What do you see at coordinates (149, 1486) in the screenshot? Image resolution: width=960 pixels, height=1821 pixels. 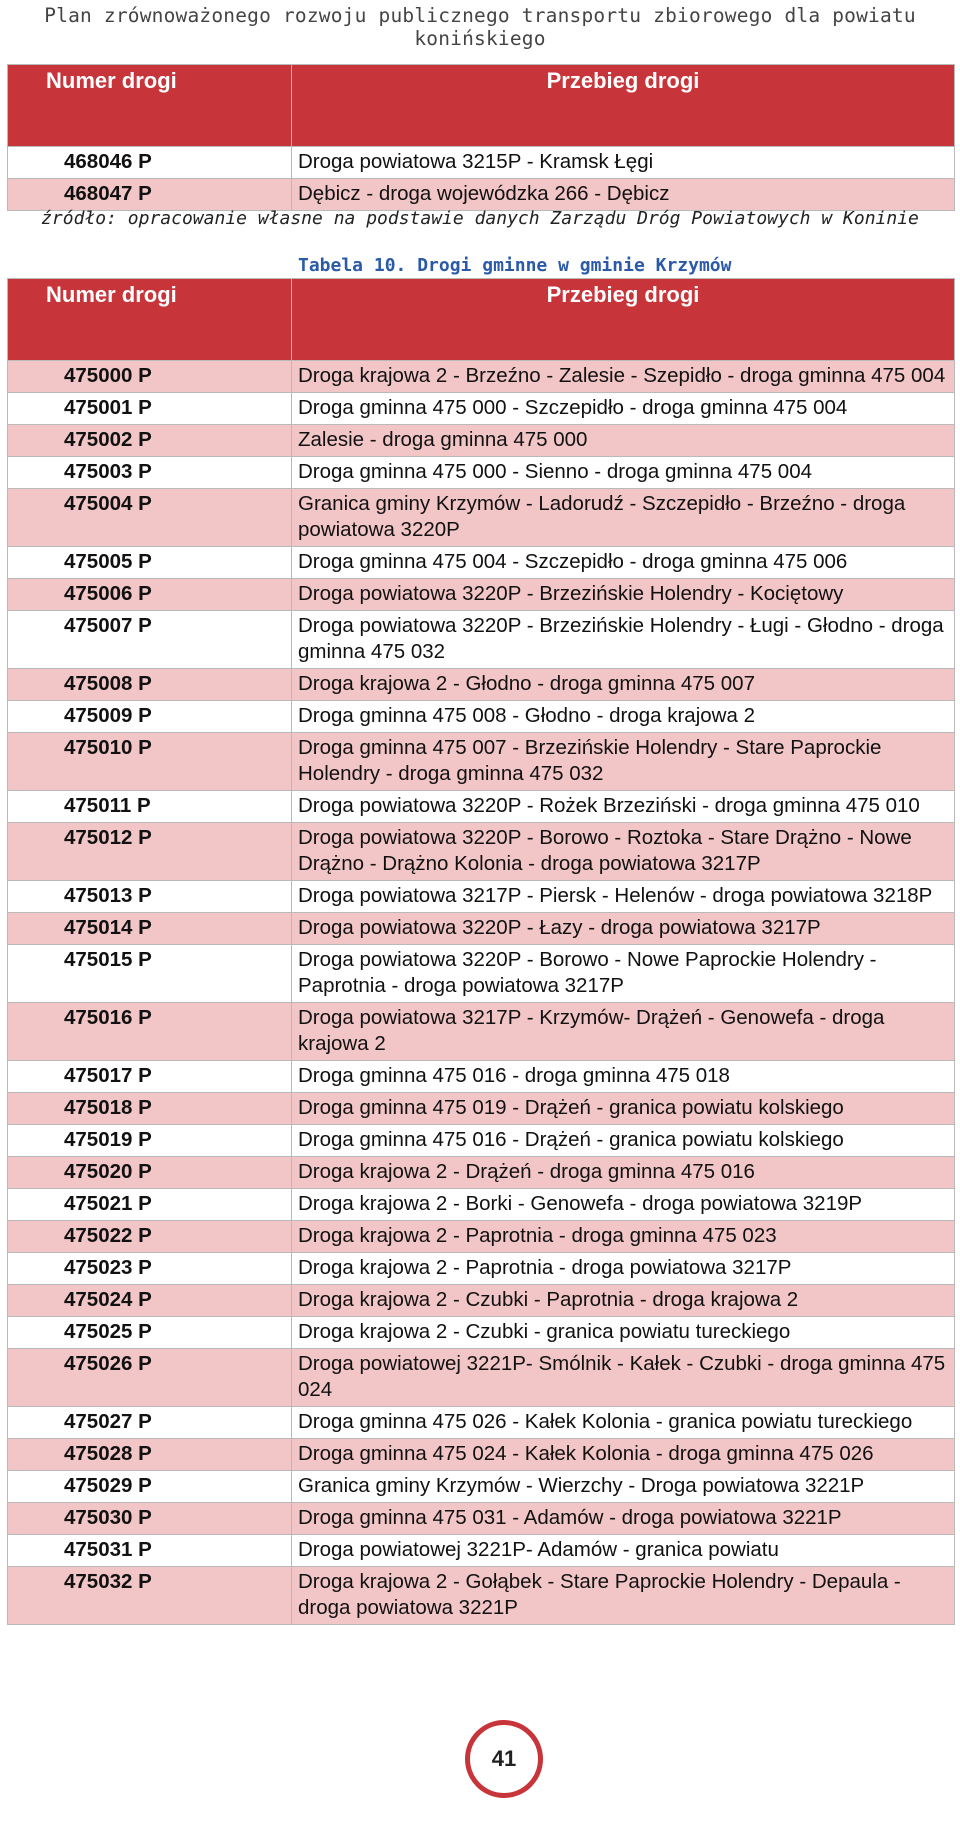 I see `road-number: 475029 P` at bounding box center [149, 1486].